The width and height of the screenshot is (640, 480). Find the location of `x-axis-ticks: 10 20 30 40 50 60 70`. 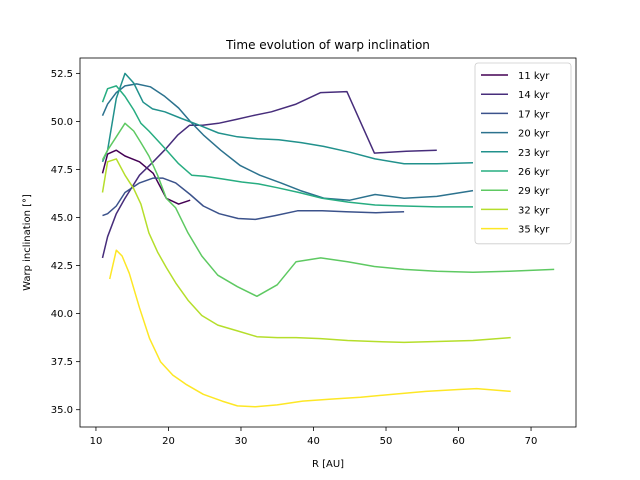

x-axis-ticks: 10 20 30 40 50 60 70 is located at coordinates (314, 437).